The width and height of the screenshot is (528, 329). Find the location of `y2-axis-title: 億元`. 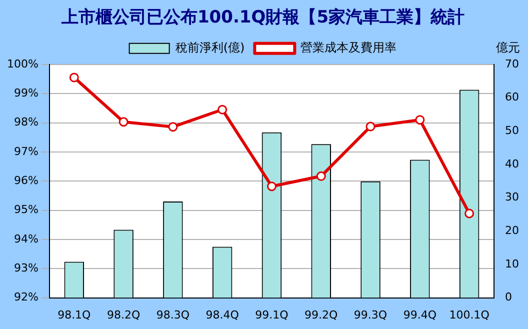

y2-axis-title: 億元 is located at coordinates (508, 47).